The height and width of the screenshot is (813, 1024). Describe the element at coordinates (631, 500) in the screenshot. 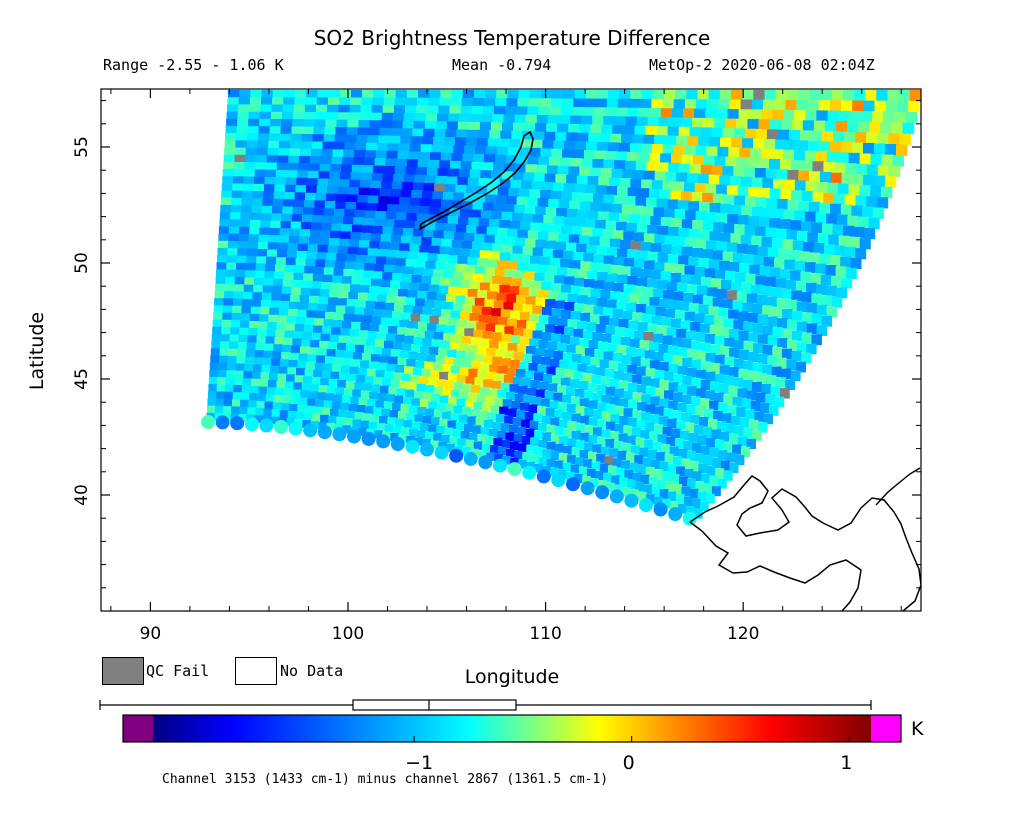

I see `edge-footprint` at that location.